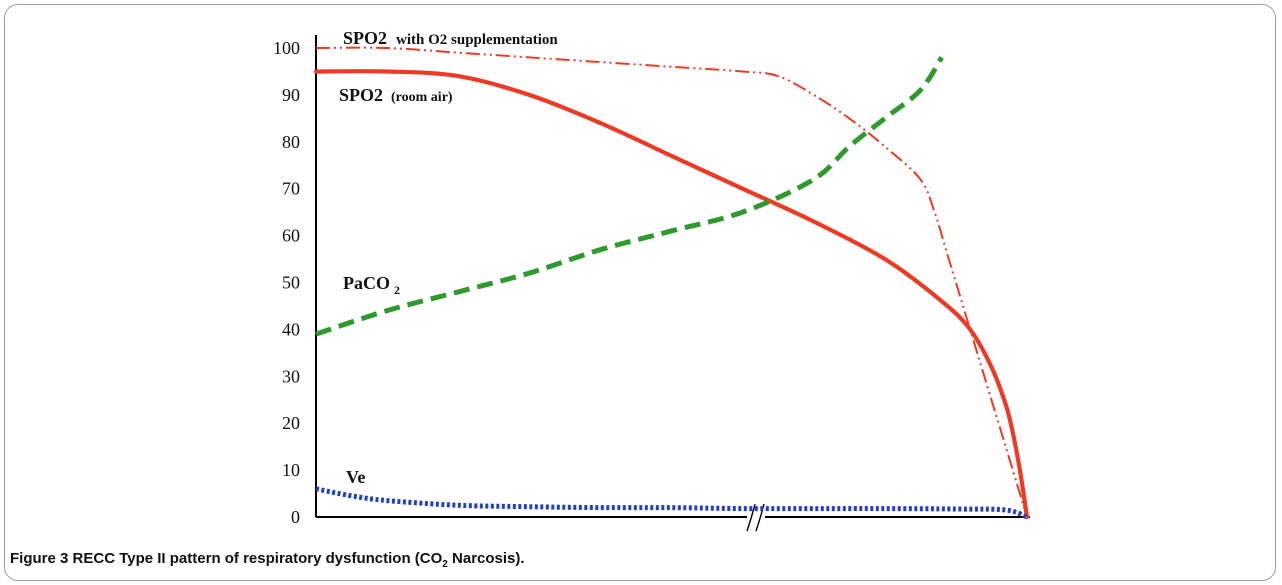 The image size is (1282, 585). I want to click on caption-subscript: 2, so click(445, 564).